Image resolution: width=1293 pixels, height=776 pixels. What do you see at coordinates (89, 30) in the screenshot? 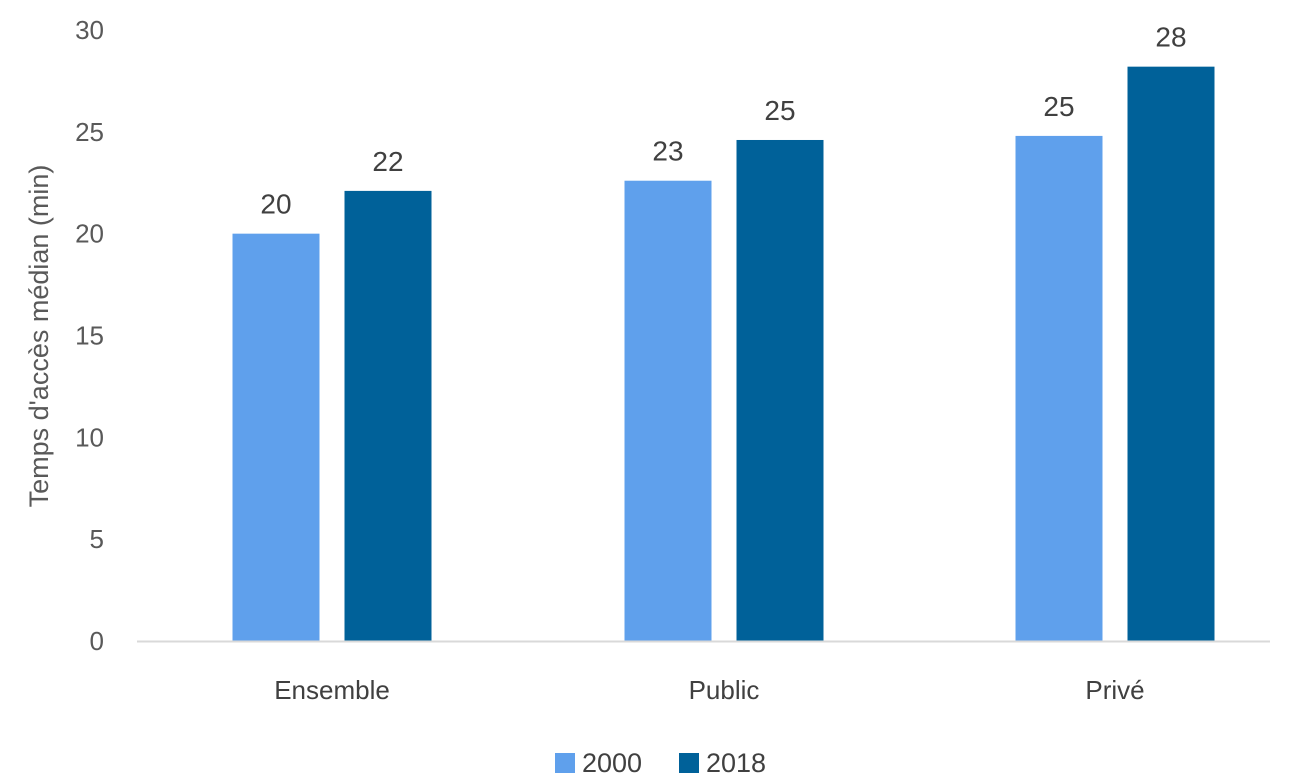
I see `y-tick-label: 30` at bounding box center [89, 30].